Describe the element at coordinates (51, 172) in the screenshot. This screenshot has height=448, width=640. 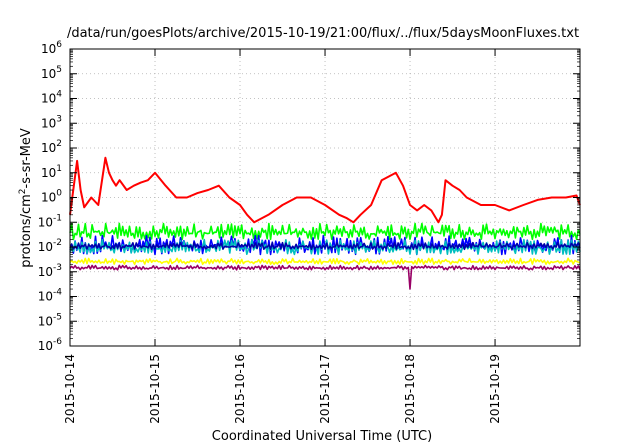
I see `y-tick-label: 10¹` at that location.